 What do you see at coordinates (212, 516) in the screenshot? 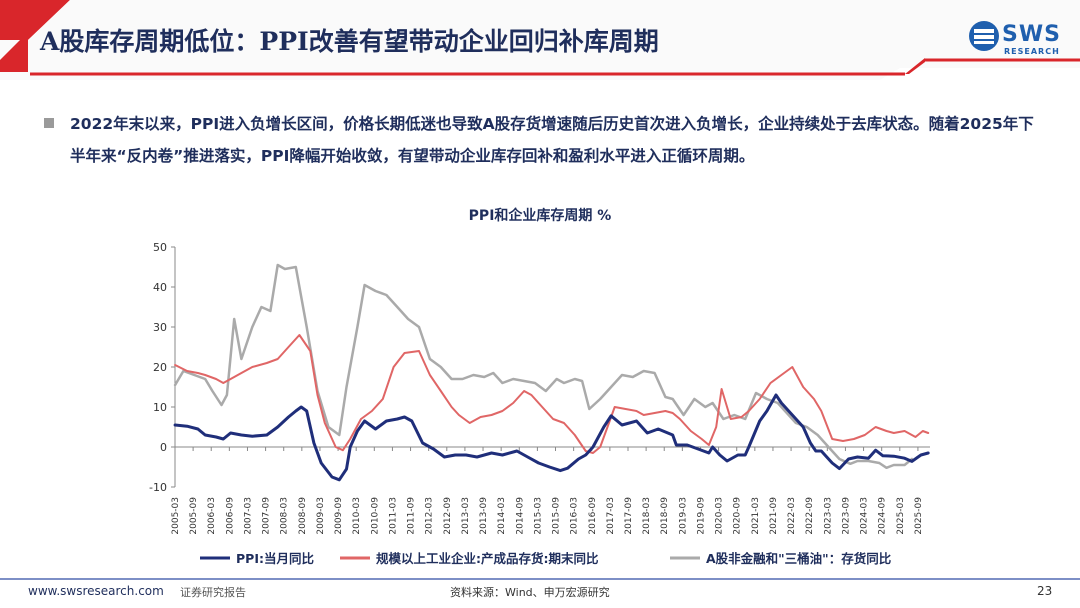
I see `x-tick-label: 2006-03` at bounding box center [212, 516].